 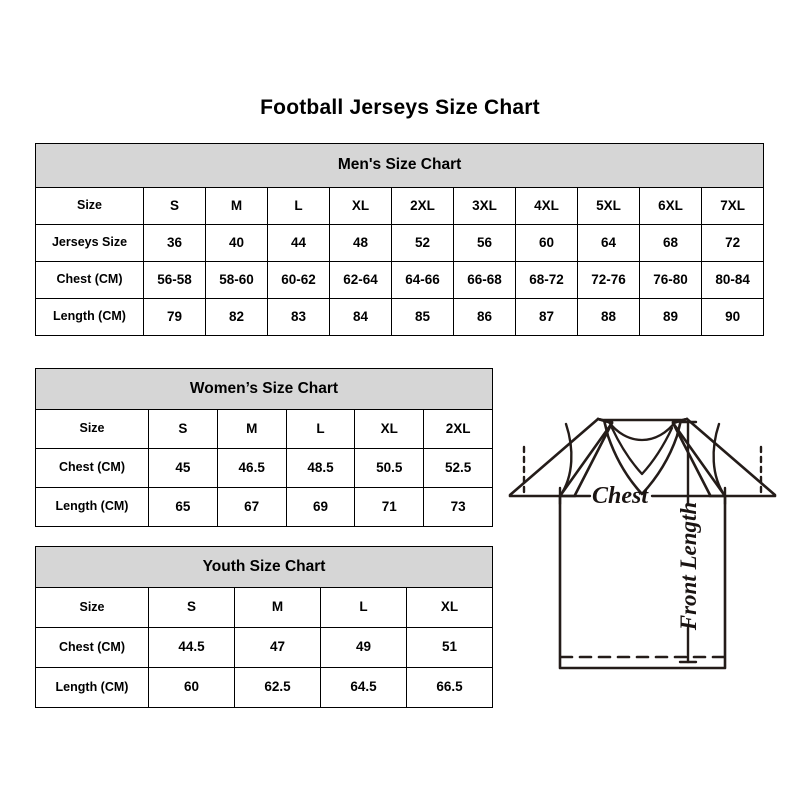 What do you see at coordinates (449, 687) in the screenshot?
I see `table-cell: 66.5` at bounding box center [449, 687].